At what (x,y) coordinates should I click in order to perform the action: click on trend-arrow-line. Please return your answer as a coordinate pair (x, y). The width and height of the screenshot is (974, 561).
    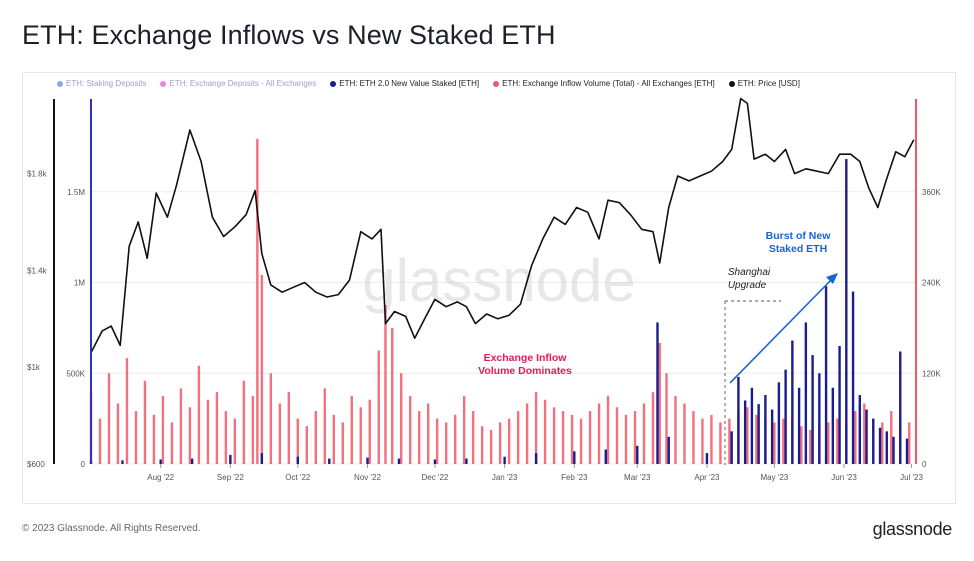
    Looking at the image, I should click on (781, 330).